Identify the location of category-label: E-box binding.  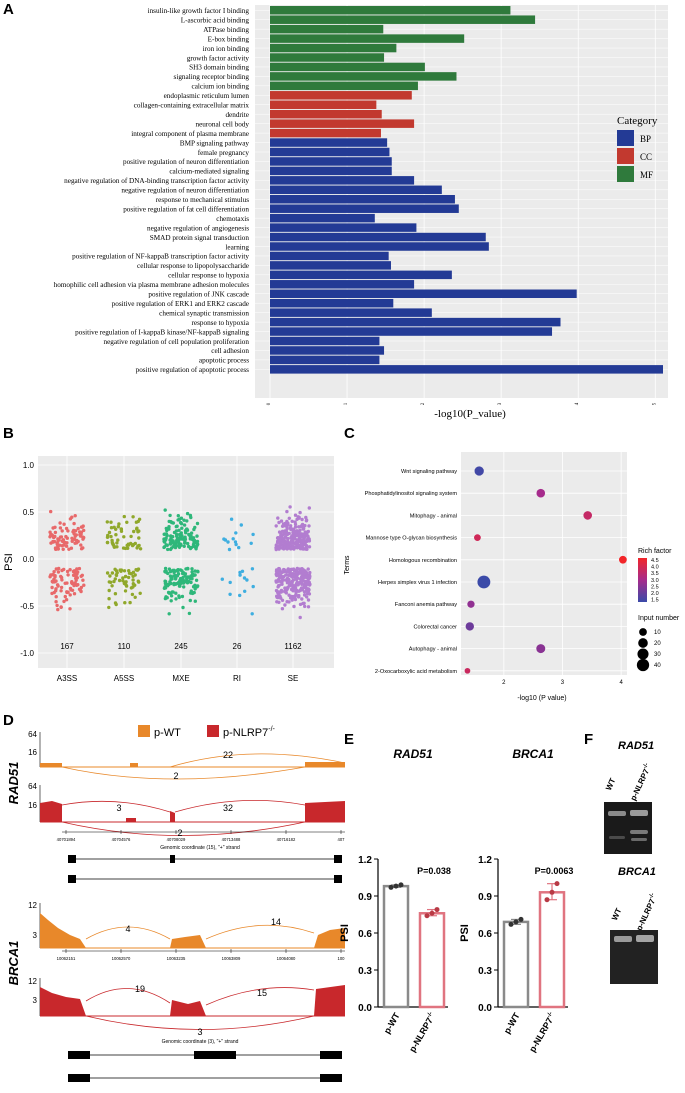
(229, 39).